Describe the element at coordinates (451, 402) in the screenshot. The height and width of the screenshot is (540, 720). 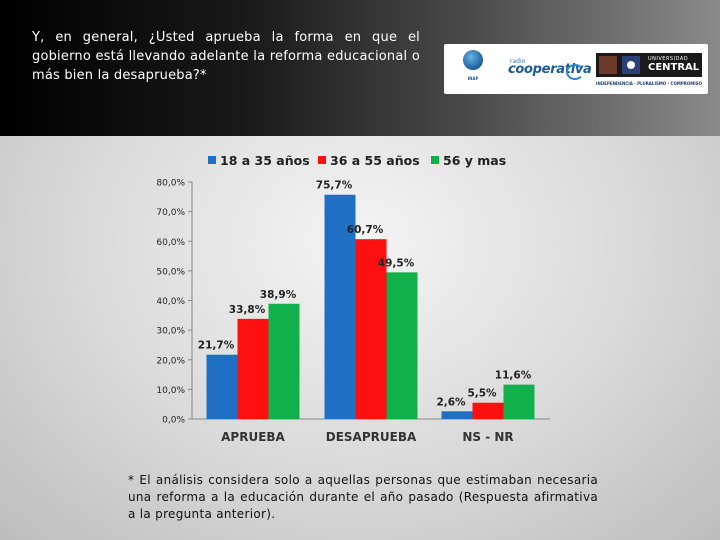
I see `data-label: 2,6%` at that location.